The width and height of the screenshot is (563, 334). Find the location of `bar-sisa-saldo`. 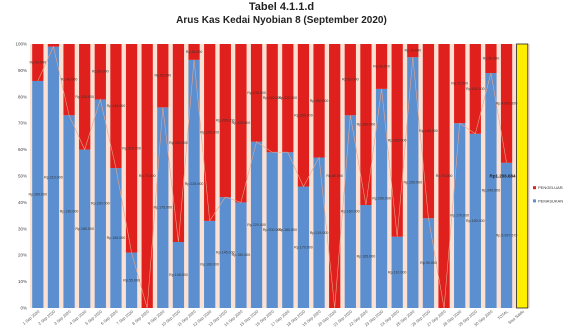

bar-sisa-saldo is located at coordinates (522, 176).